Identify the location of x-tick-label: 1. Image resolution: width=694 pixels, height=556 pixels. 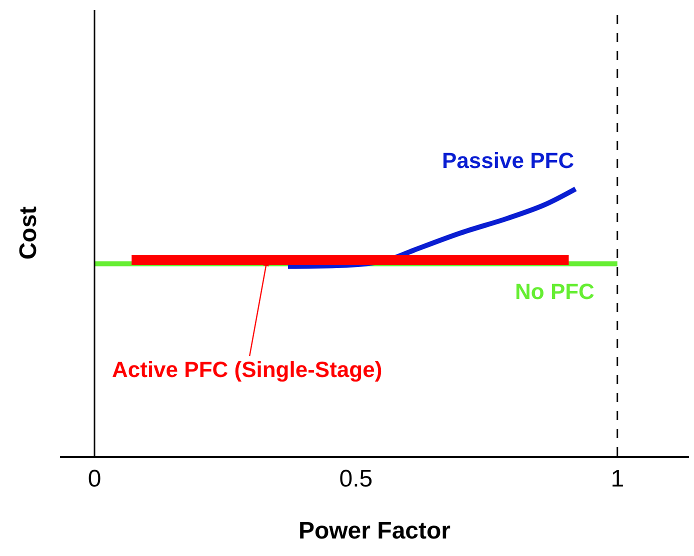
(617, 479).